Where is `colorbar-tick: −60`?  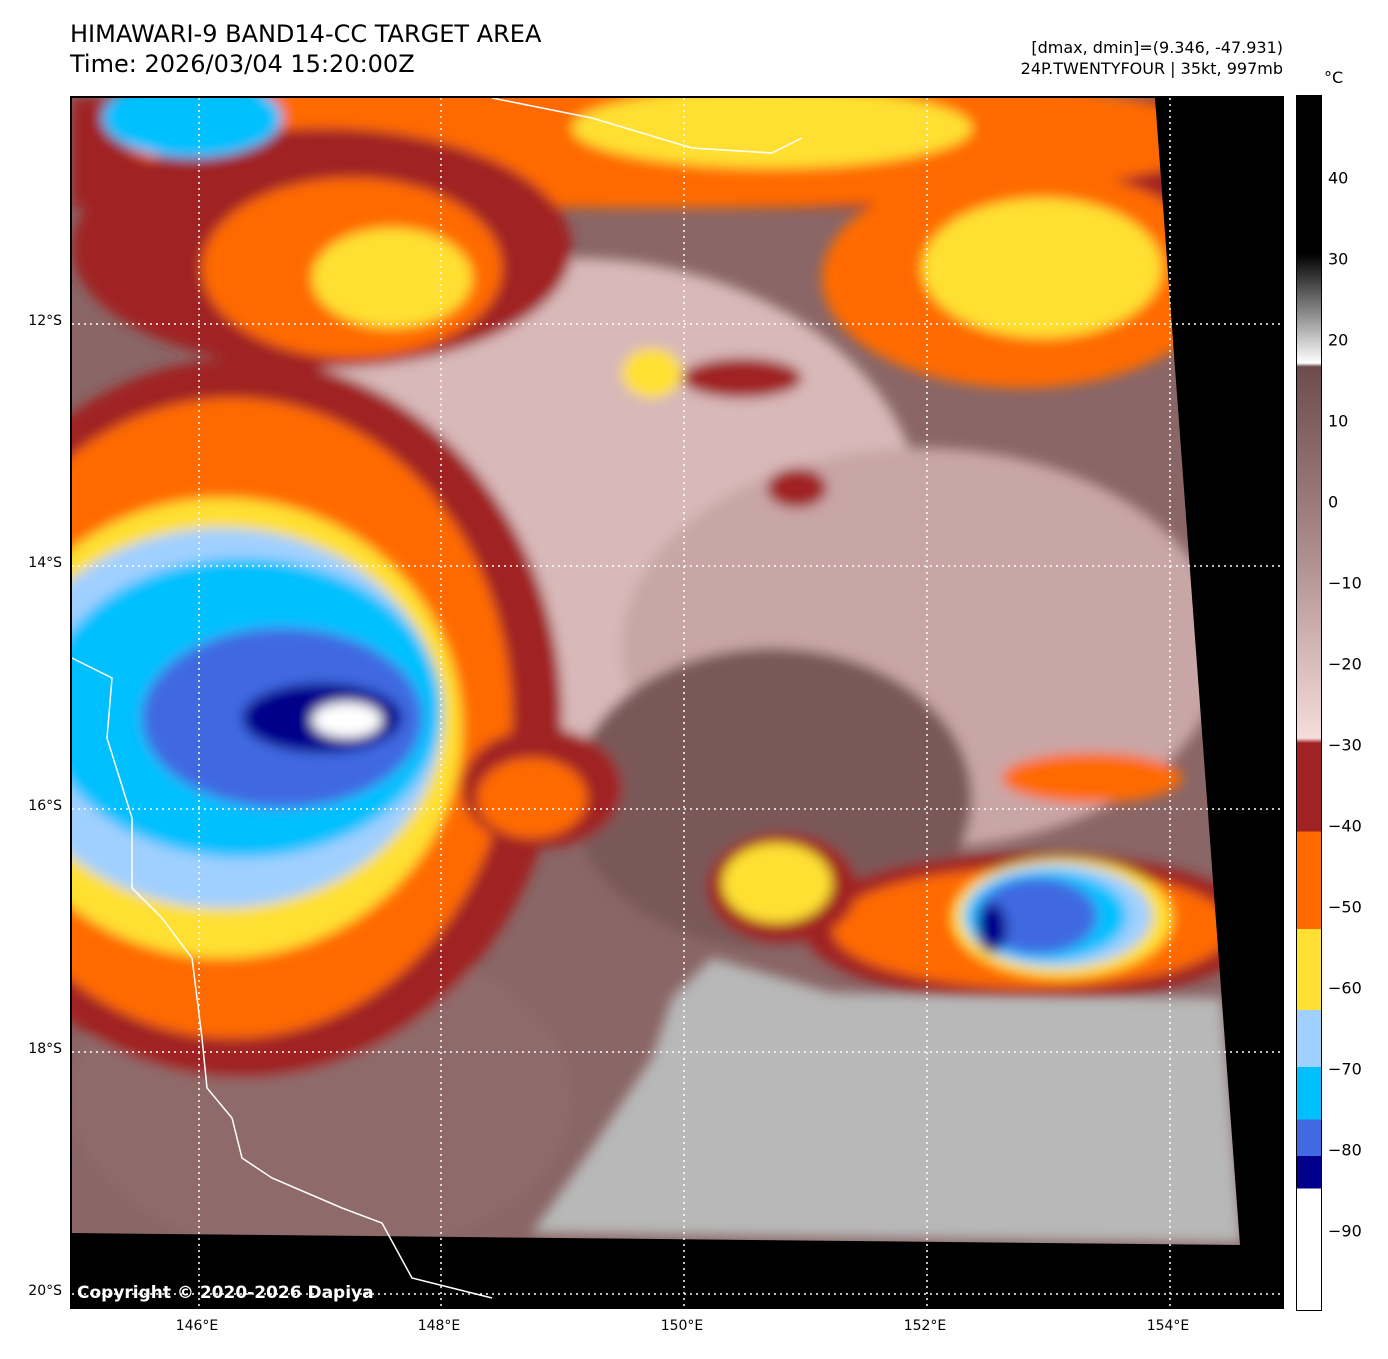
colorbar-tick: −60 is located at coordinates (1345, 988).